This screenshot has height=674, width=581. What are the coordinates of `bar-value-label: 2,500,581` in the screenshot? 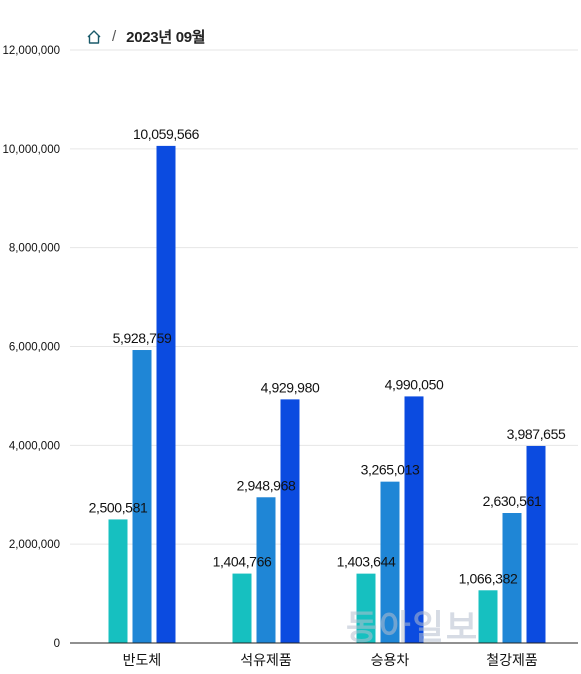 It's located at (118, 507).